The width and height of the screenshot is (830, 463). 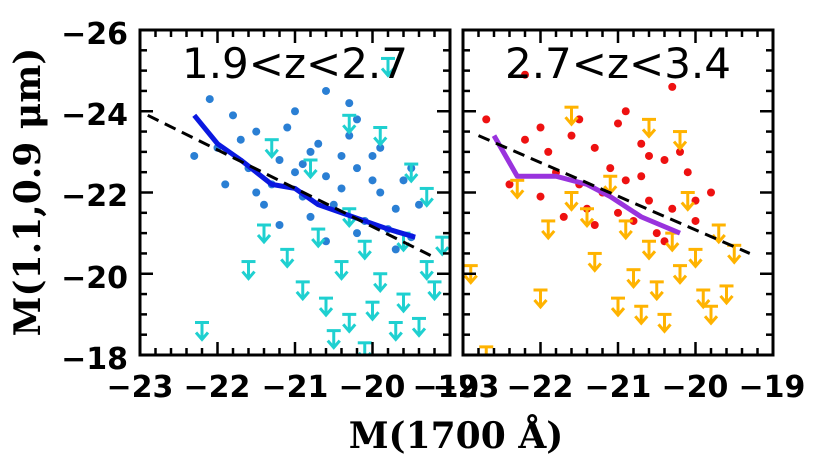 What do you see at coordinates (618, 63) in the screenshot?
I see `panel-title-right: 2.7<z<3.4` at bounding box center [618, 63].